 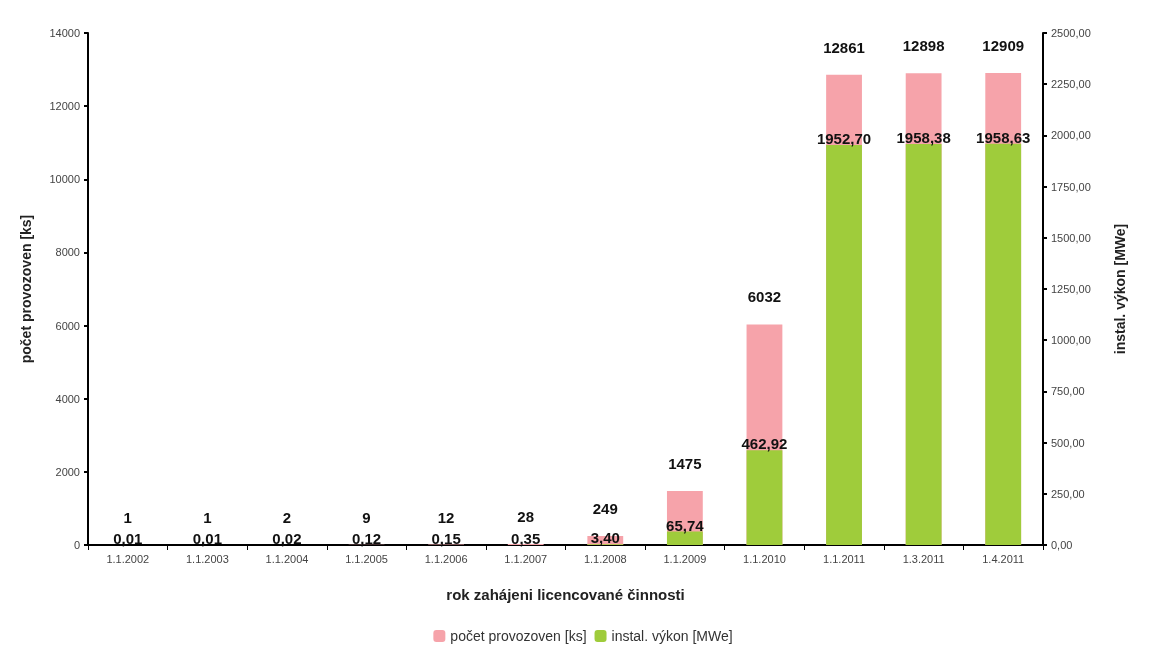 What do you see at coordinates (64, 33) in the screenshot?
I see `y-tick-label: 14000` at bounding box center [64, 33].